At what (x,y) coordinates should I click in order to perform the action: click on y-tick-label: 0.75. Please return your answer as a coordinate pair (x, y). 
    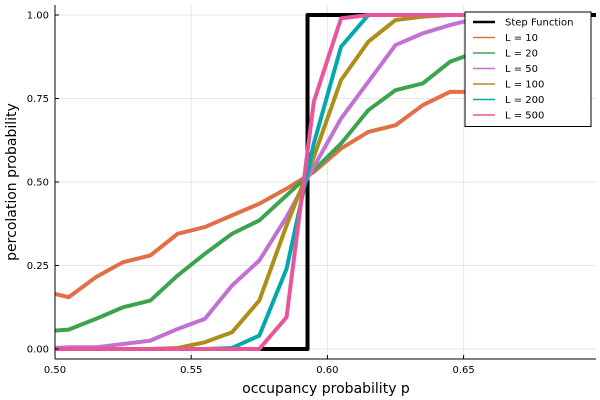
    Looking at the image, I should click on (38, 99).